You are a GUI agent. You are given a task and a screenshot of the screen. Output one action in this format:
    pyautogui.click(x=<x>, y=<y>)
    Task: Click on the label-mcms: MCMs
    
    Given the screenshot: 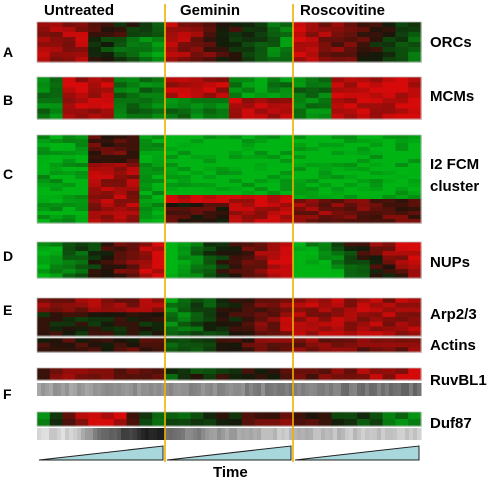 What is the action you would take?
    pyautogui.click(x=452, y=96)
    